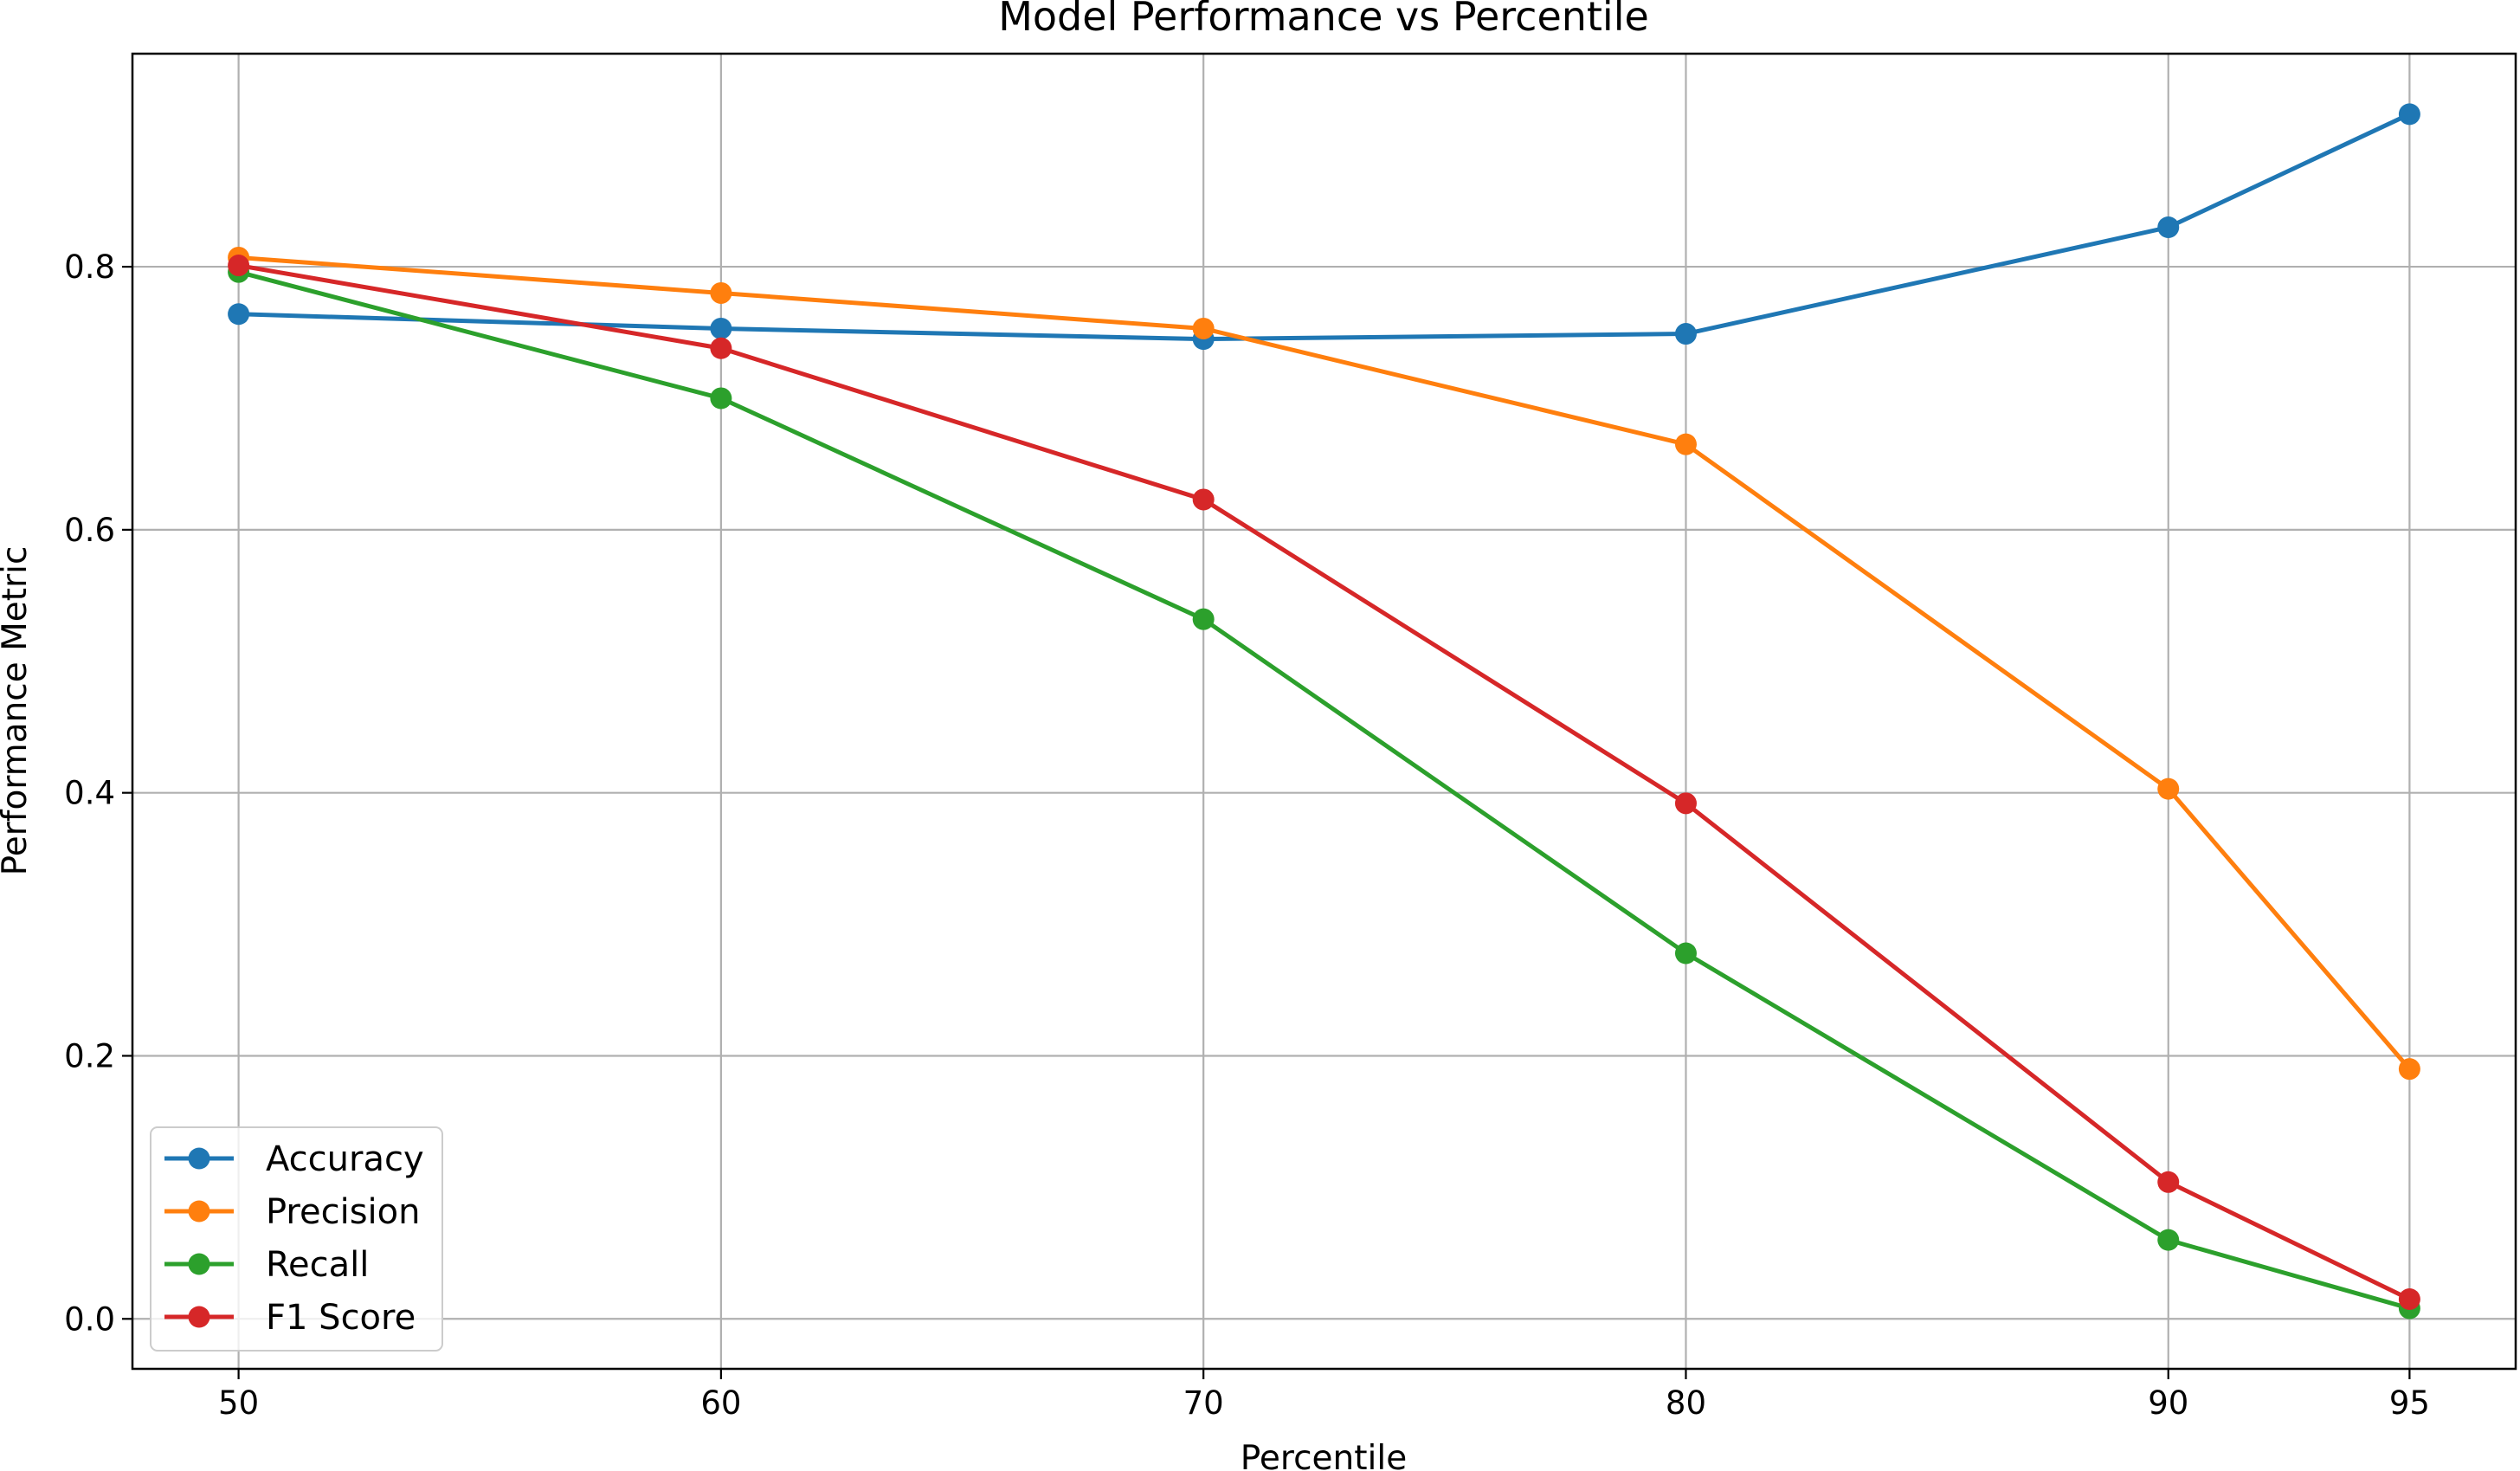 The height and width of the screenshot is (1471, 2520). I want to click on legend-item-accuracy: Accuracy, so click(294, 1159).